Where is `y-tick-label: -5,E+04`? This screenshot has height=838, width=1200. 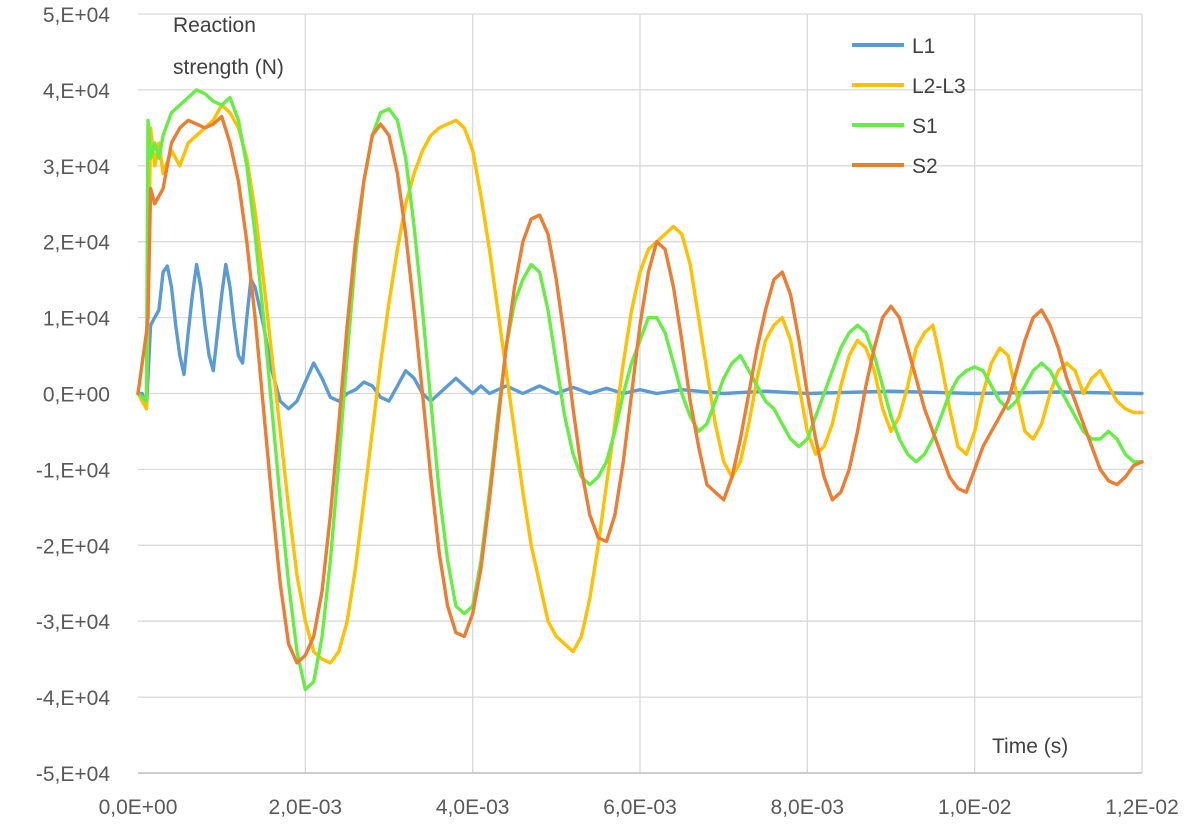 y-tick-label: -5,E+04 is located at coordinates (73, 774).